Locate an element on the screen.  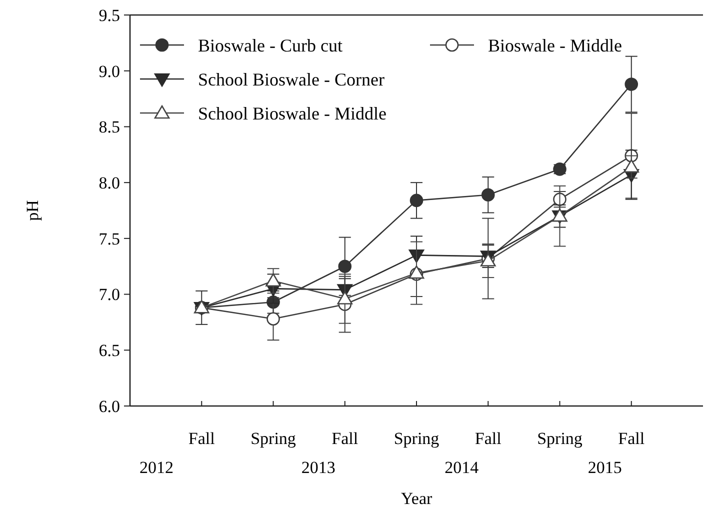
y-axis-title: pH is located at coordinates (32, 210).